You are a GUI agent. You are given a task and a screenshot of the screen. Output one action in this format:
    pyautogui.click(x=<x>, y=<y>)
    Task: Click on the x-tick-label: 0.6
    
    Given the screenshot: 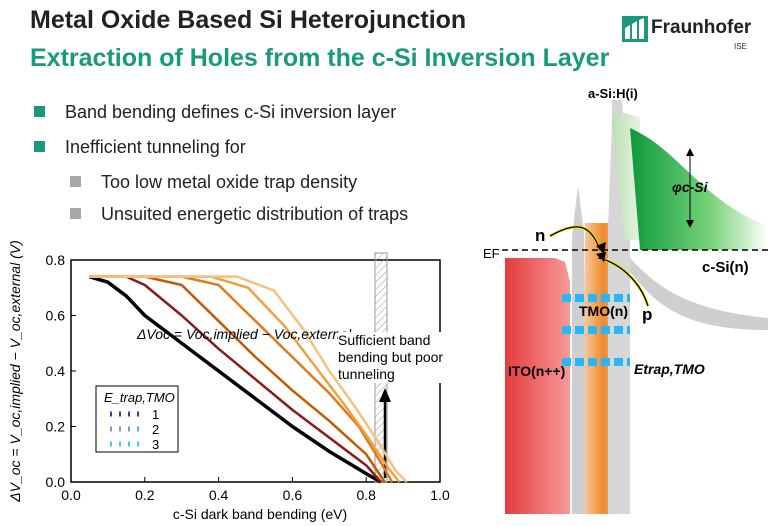 What is the action you would take?
    pyautogui.click(x=293, y=495)
    